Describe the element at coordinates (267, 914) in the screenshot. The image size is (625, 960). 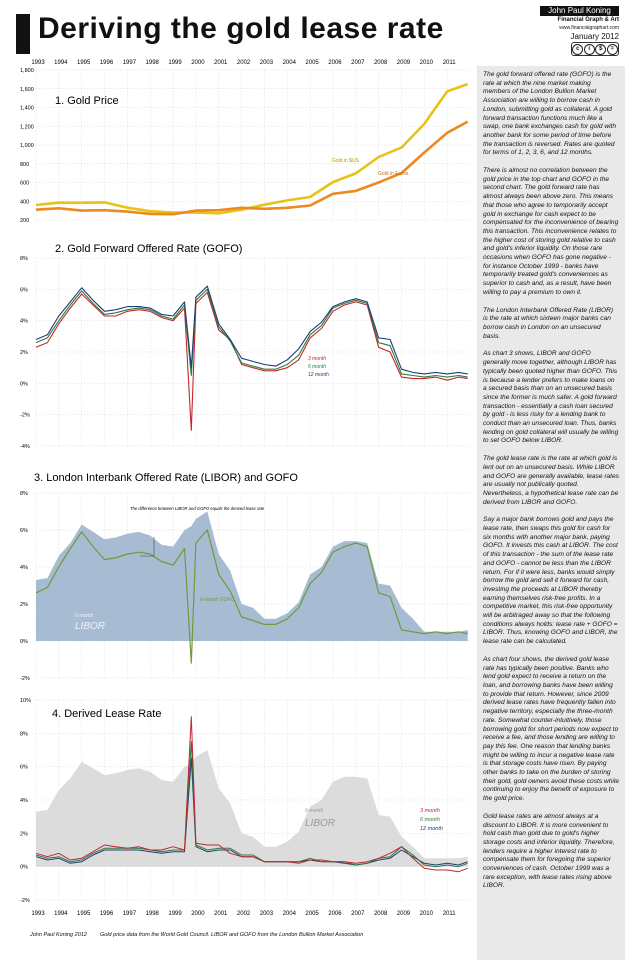
I see `year-label-bottom: 2003` at that location.